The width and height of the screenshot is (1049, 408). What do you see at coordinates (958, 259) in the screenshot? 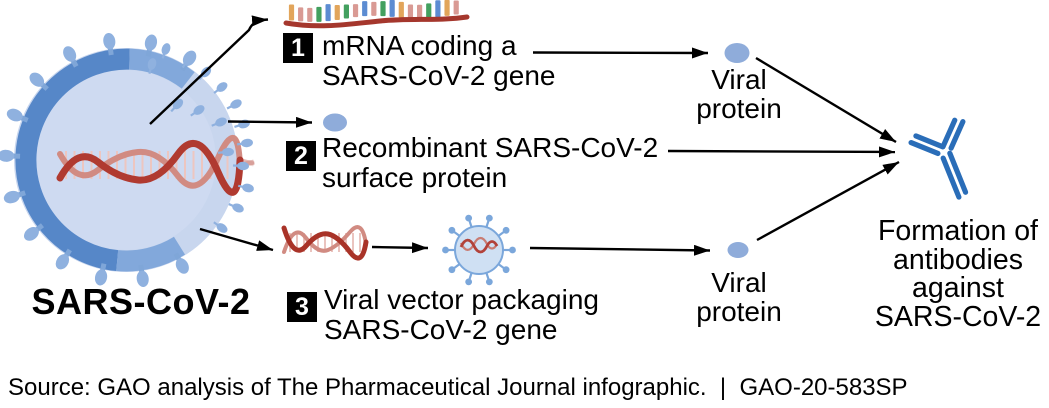
I see `formation-line-2: antibodies` at bounding box center [958, 259].